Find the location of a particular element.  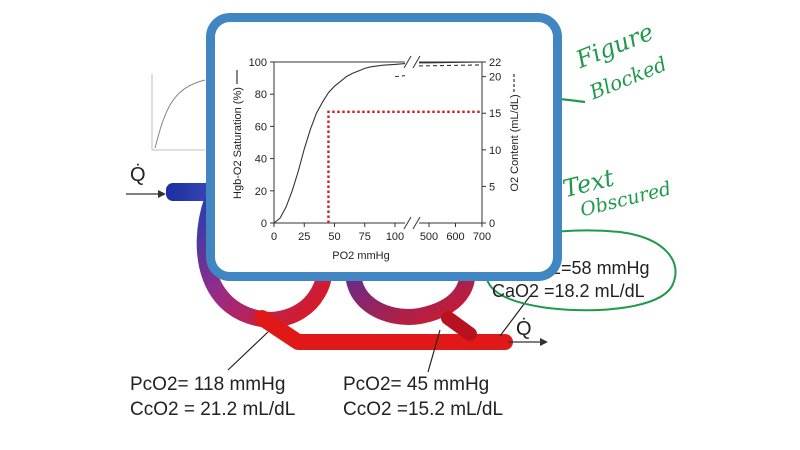

arterial-co2: CaO2 =18.2 mL/dL is located at coordinates (568, 291).